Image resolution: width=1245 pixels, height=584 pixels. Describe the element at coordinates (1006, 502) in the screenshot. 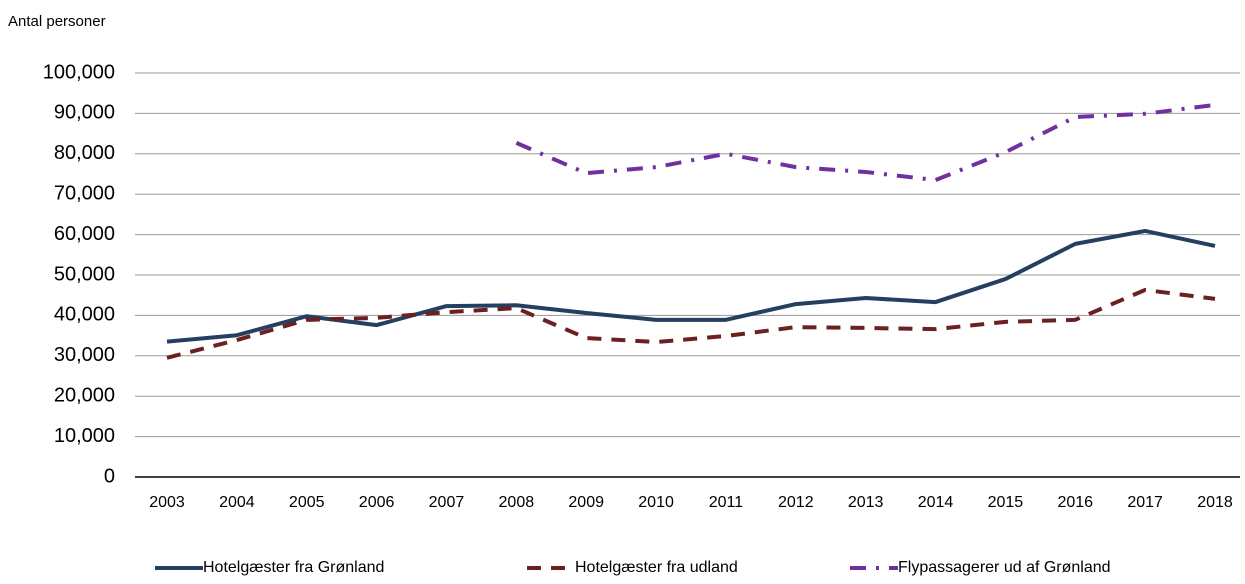

I see `x-tick-label: 2015` at that location.